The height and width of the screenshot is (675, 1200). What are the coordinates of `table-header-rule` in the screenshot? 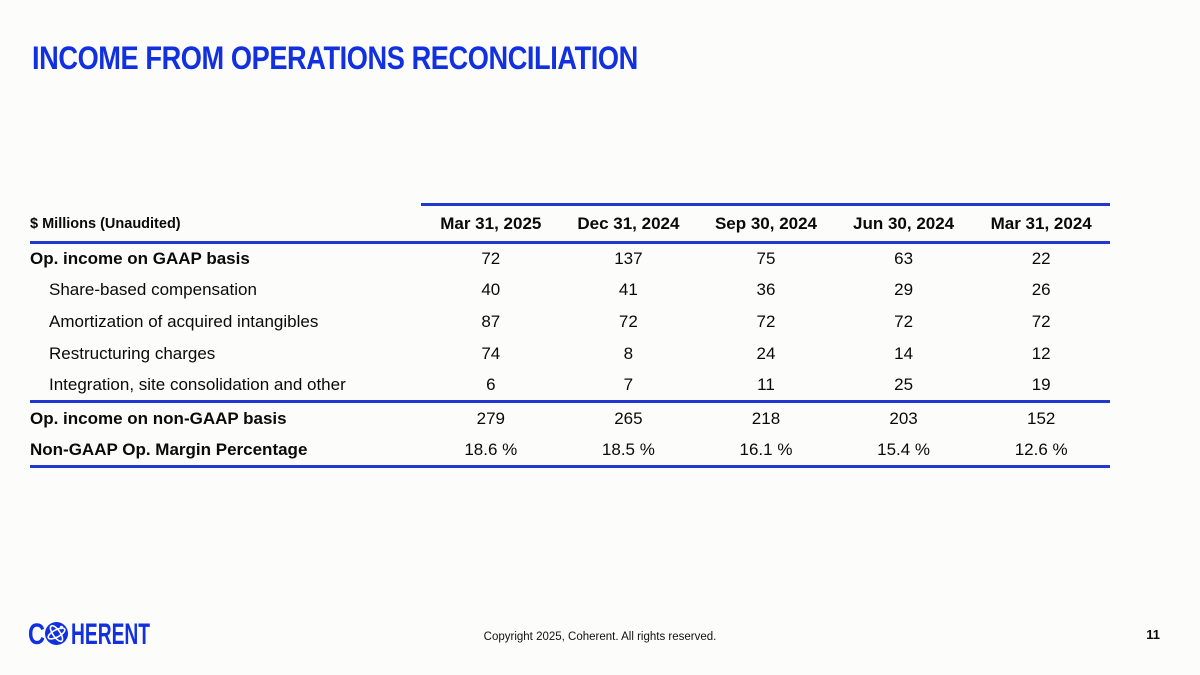 It's located at (570, 242).